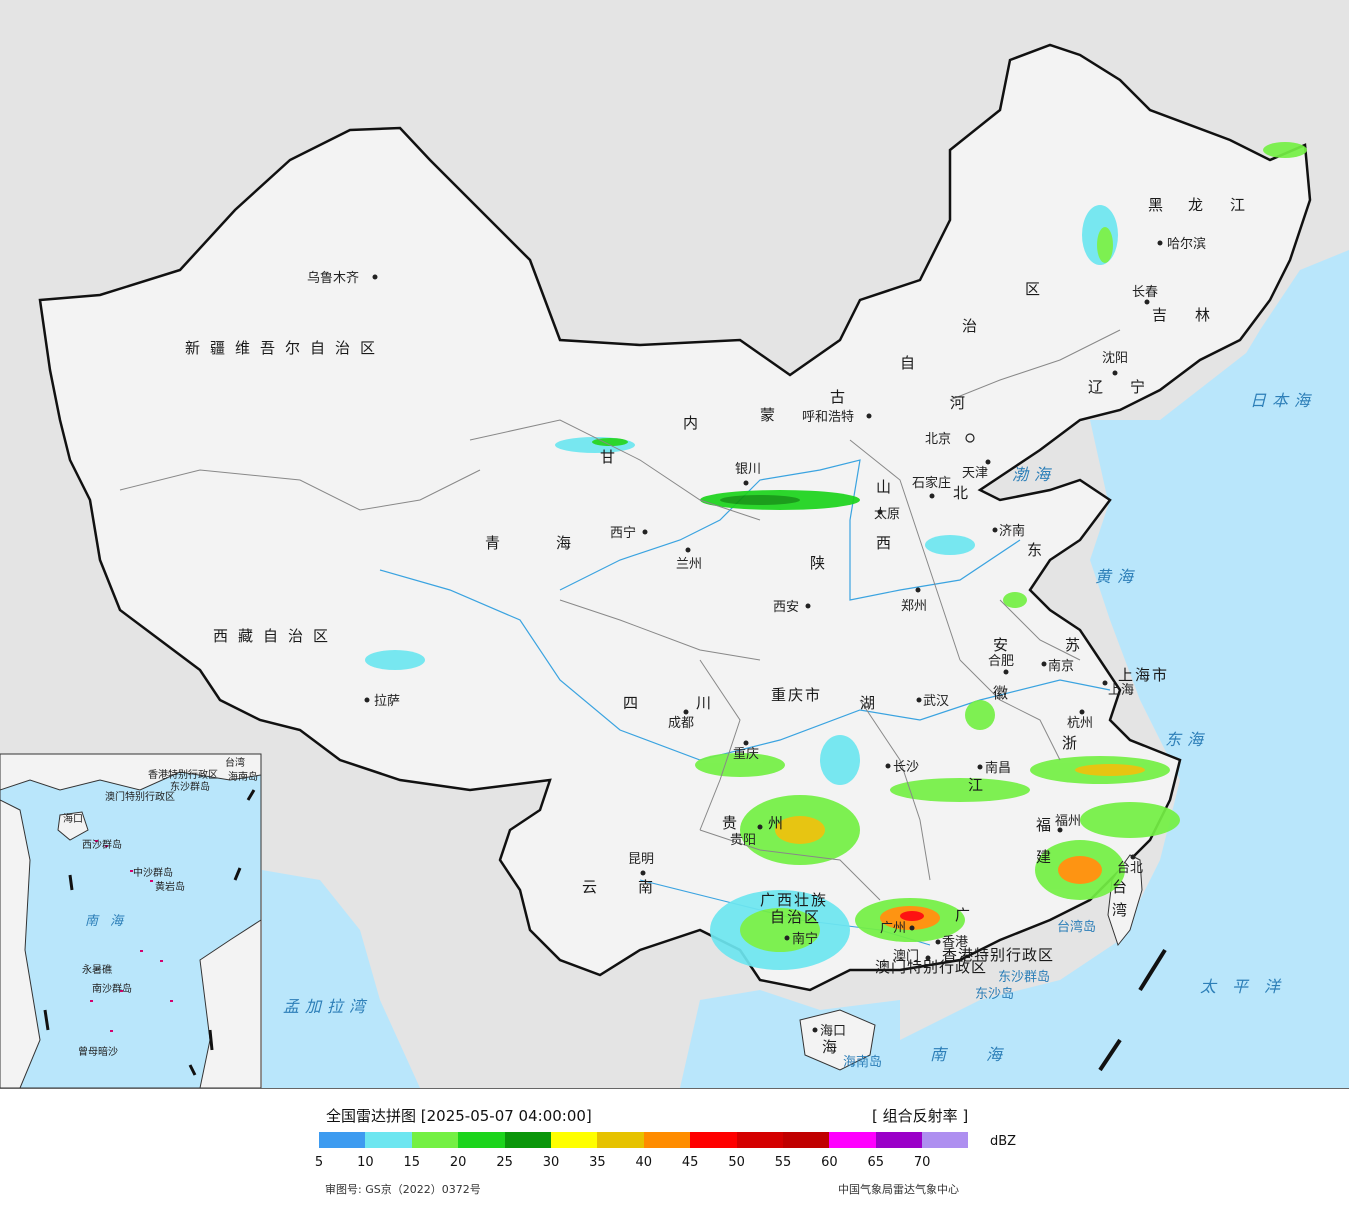 The width and height of the screenshot is (1349, 1209). I want to click on city-label: 南宁, so click(805, 939).